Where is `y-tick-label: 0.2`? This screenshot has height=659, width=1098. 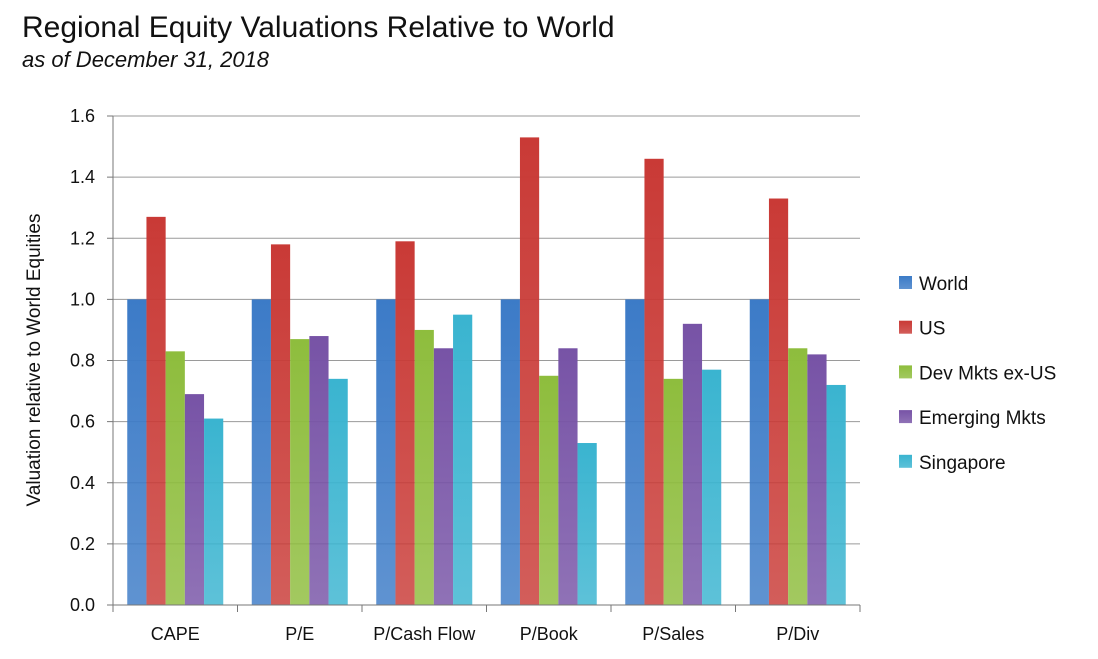
y-tick-label: 0.2 is located at coordinates (82, 544).